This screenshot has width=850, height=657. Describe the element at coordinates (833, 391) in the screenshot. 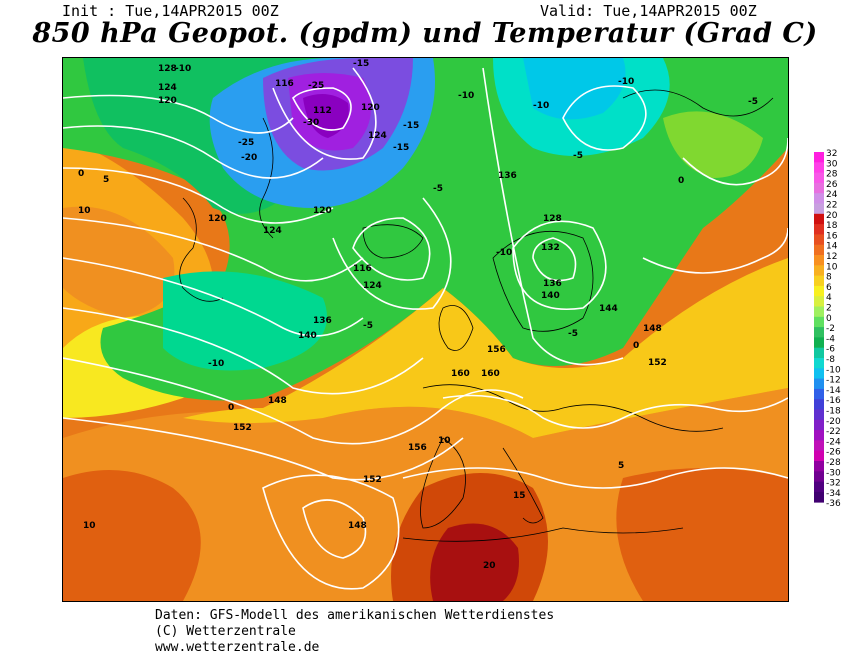

I see `scale-tick-label: -14` at that location.